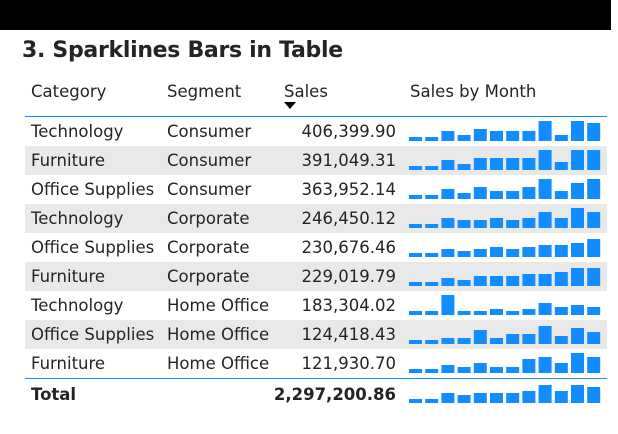 The image size is (618, 434). Describe the element at coordinates (473, 91) in the screenshot. I see `header-sales-by-month: Sales by Month` at that location.